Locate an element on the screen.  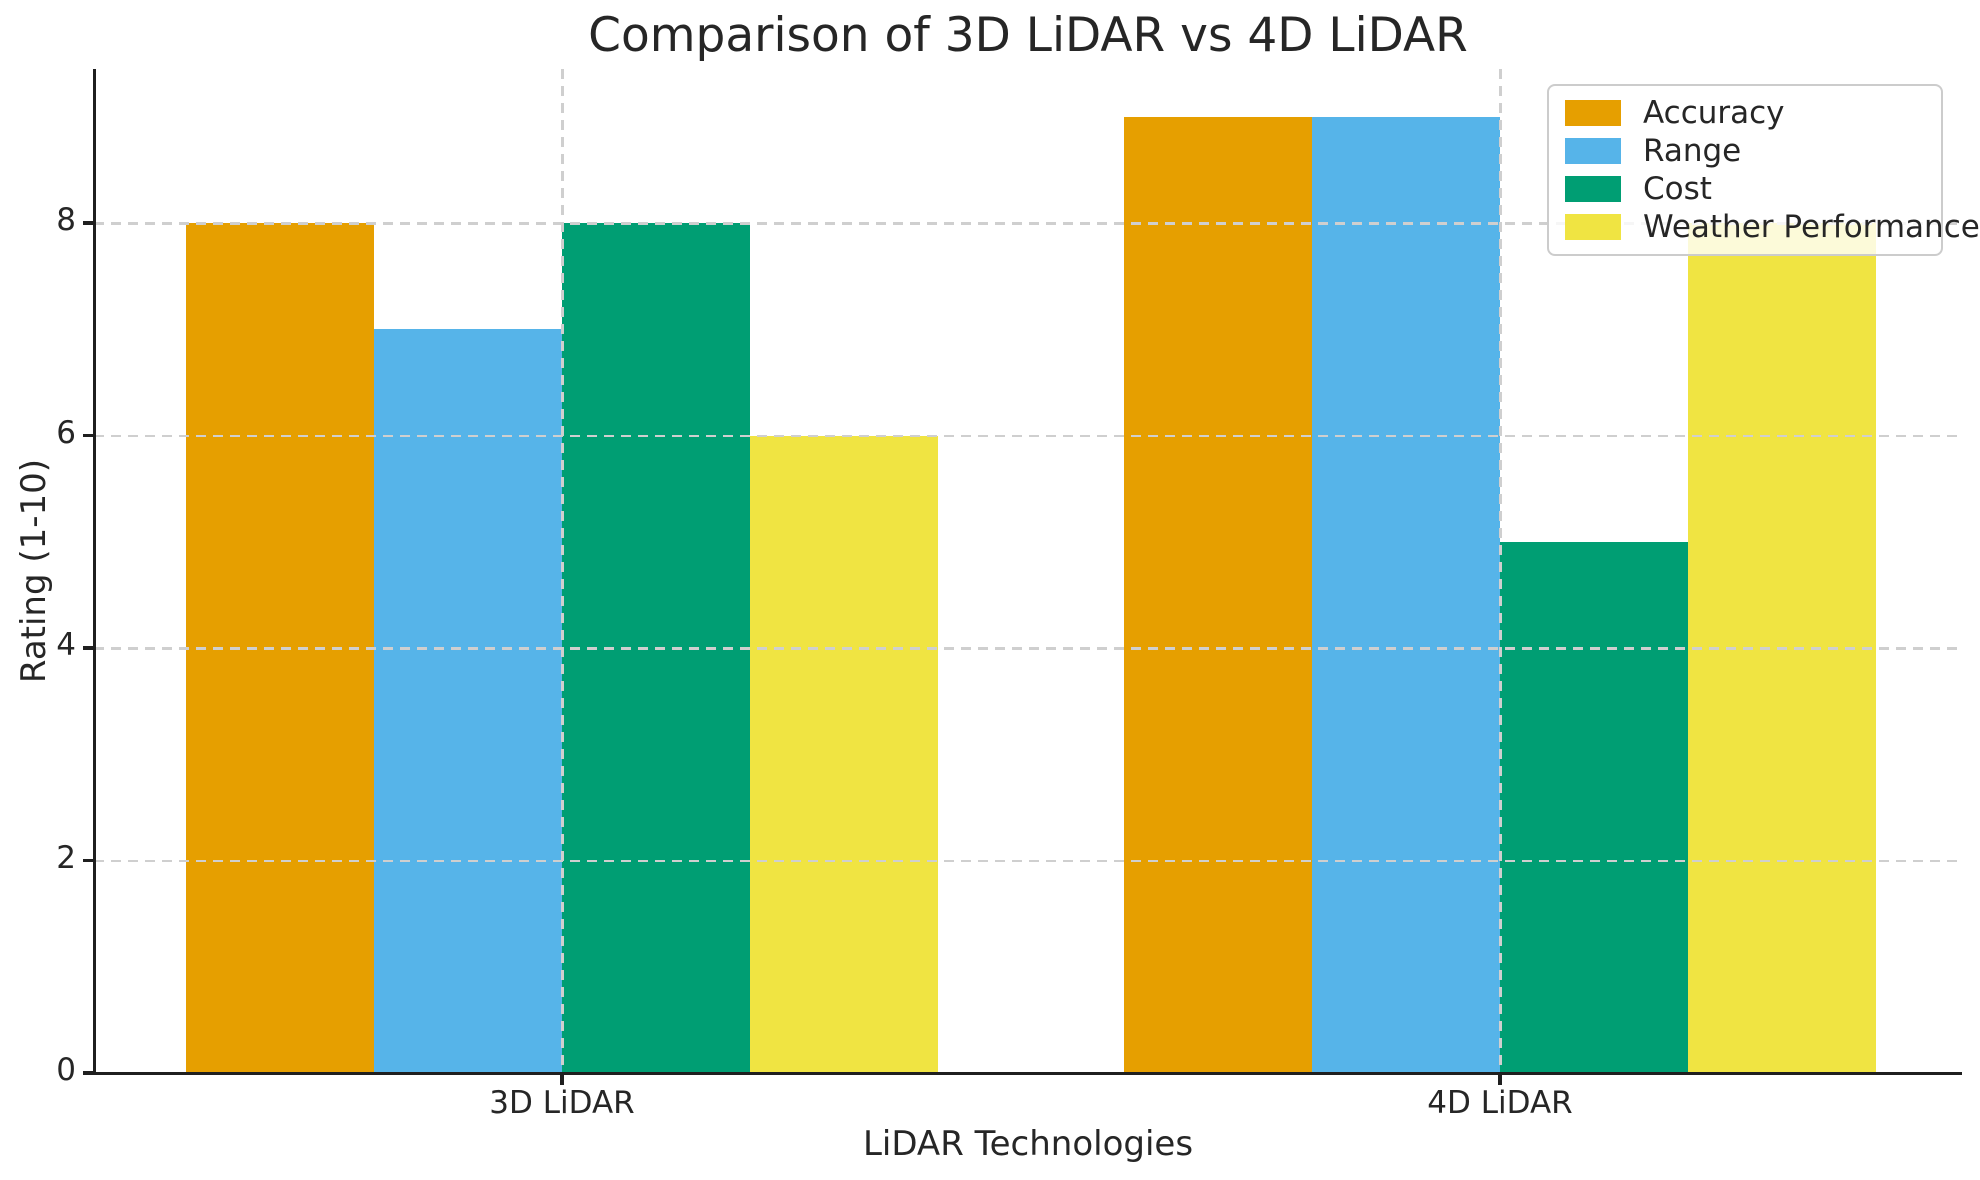
x-tick-label-3d-lidar: 3D LiDAR is located at coordinates (562, 1103).